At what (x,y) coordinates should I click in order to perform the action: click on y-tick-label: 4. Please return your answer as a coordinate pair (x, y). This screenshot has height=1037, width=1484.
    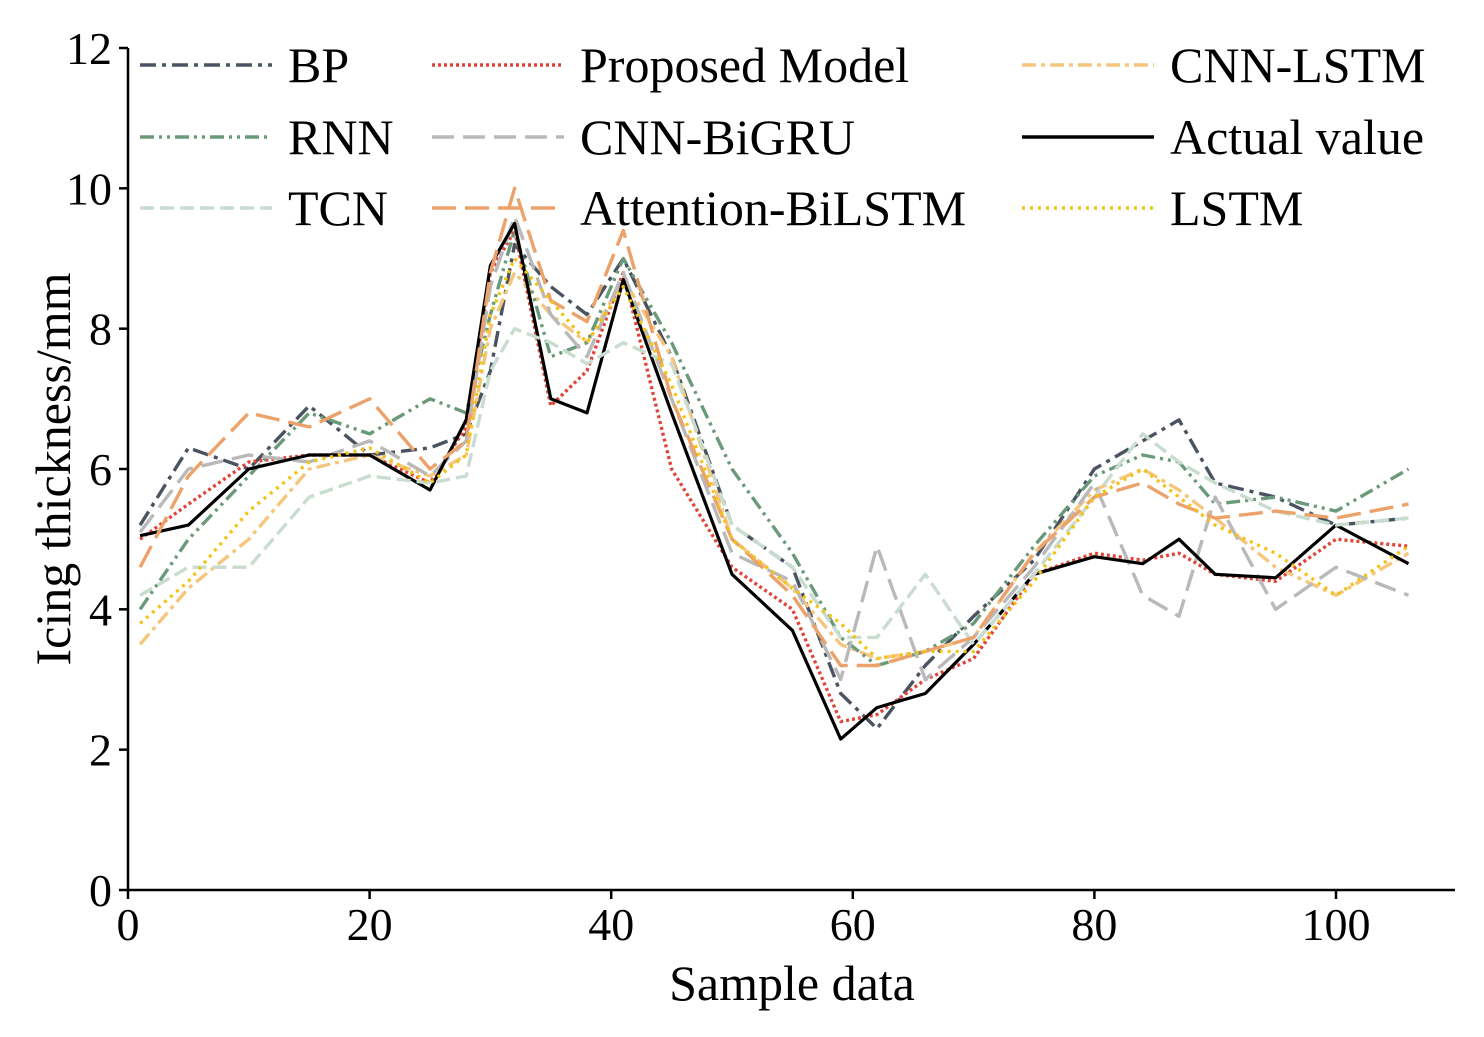
    Looking at the image, I should click on (100, 609).